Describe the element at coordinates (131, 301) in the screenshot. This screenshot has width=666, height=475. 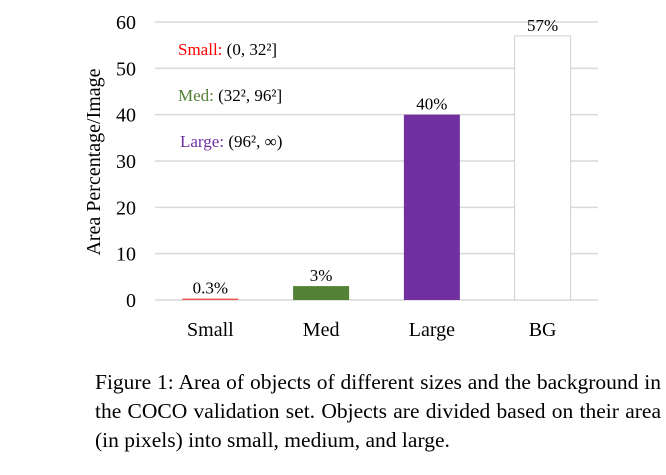
I see `y-tick-label: 0` at that location.